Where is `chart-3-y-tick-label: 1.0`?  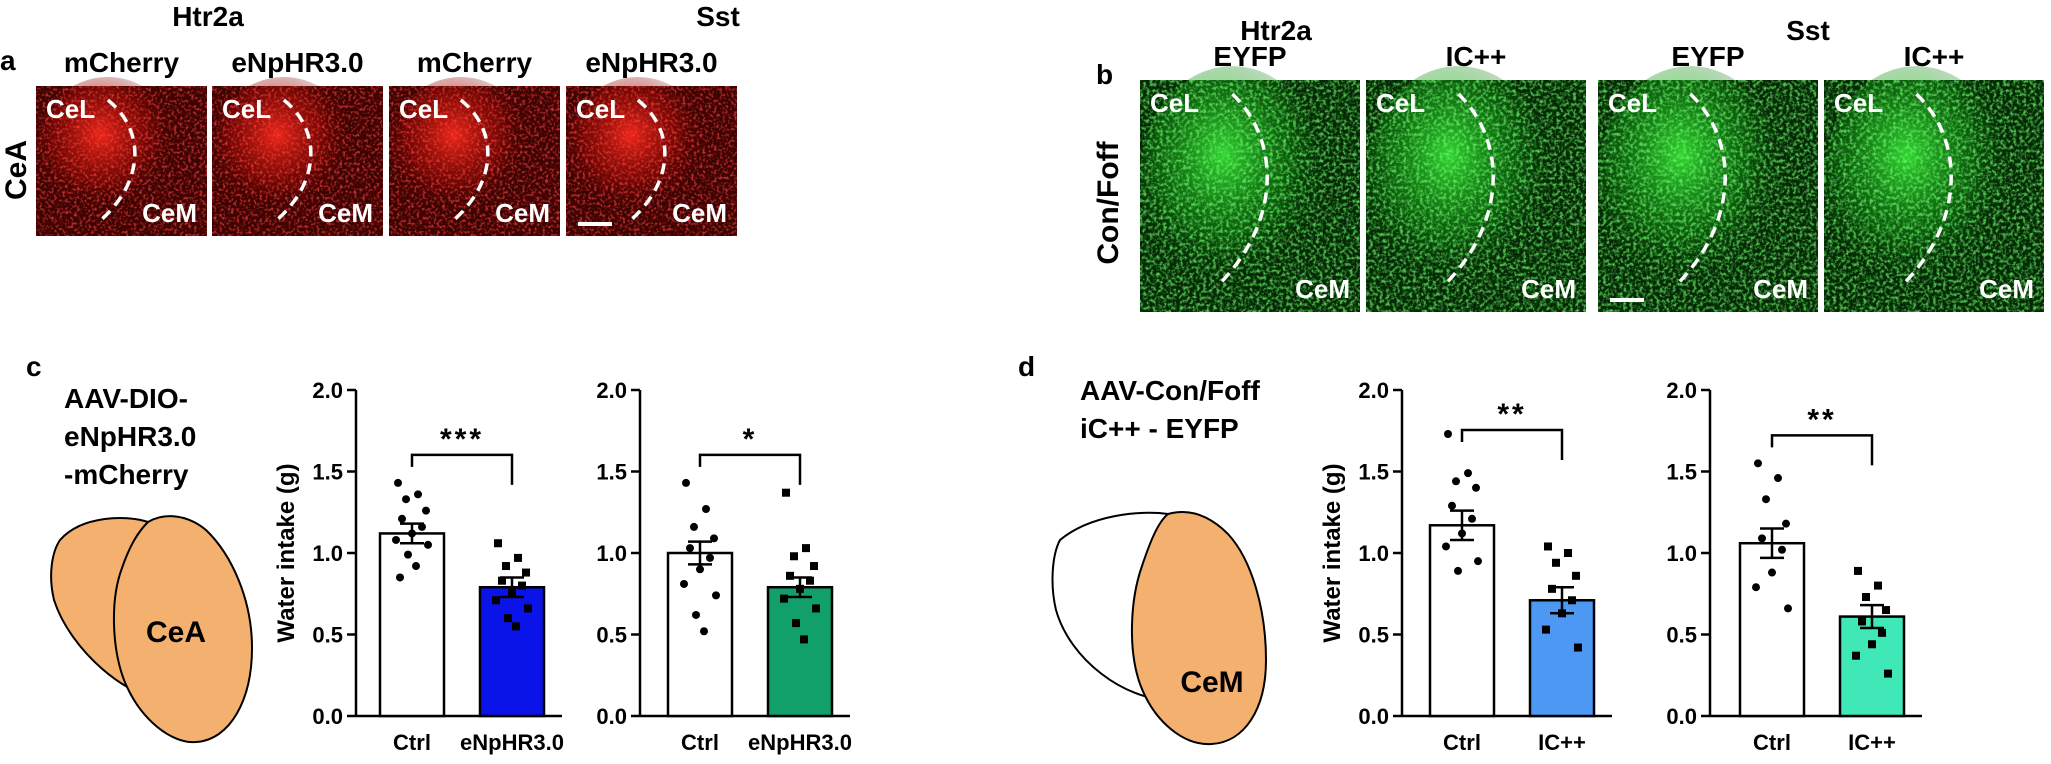
chart-3-y-tick-label: 1.0 is located at coordinates (1373, 553).